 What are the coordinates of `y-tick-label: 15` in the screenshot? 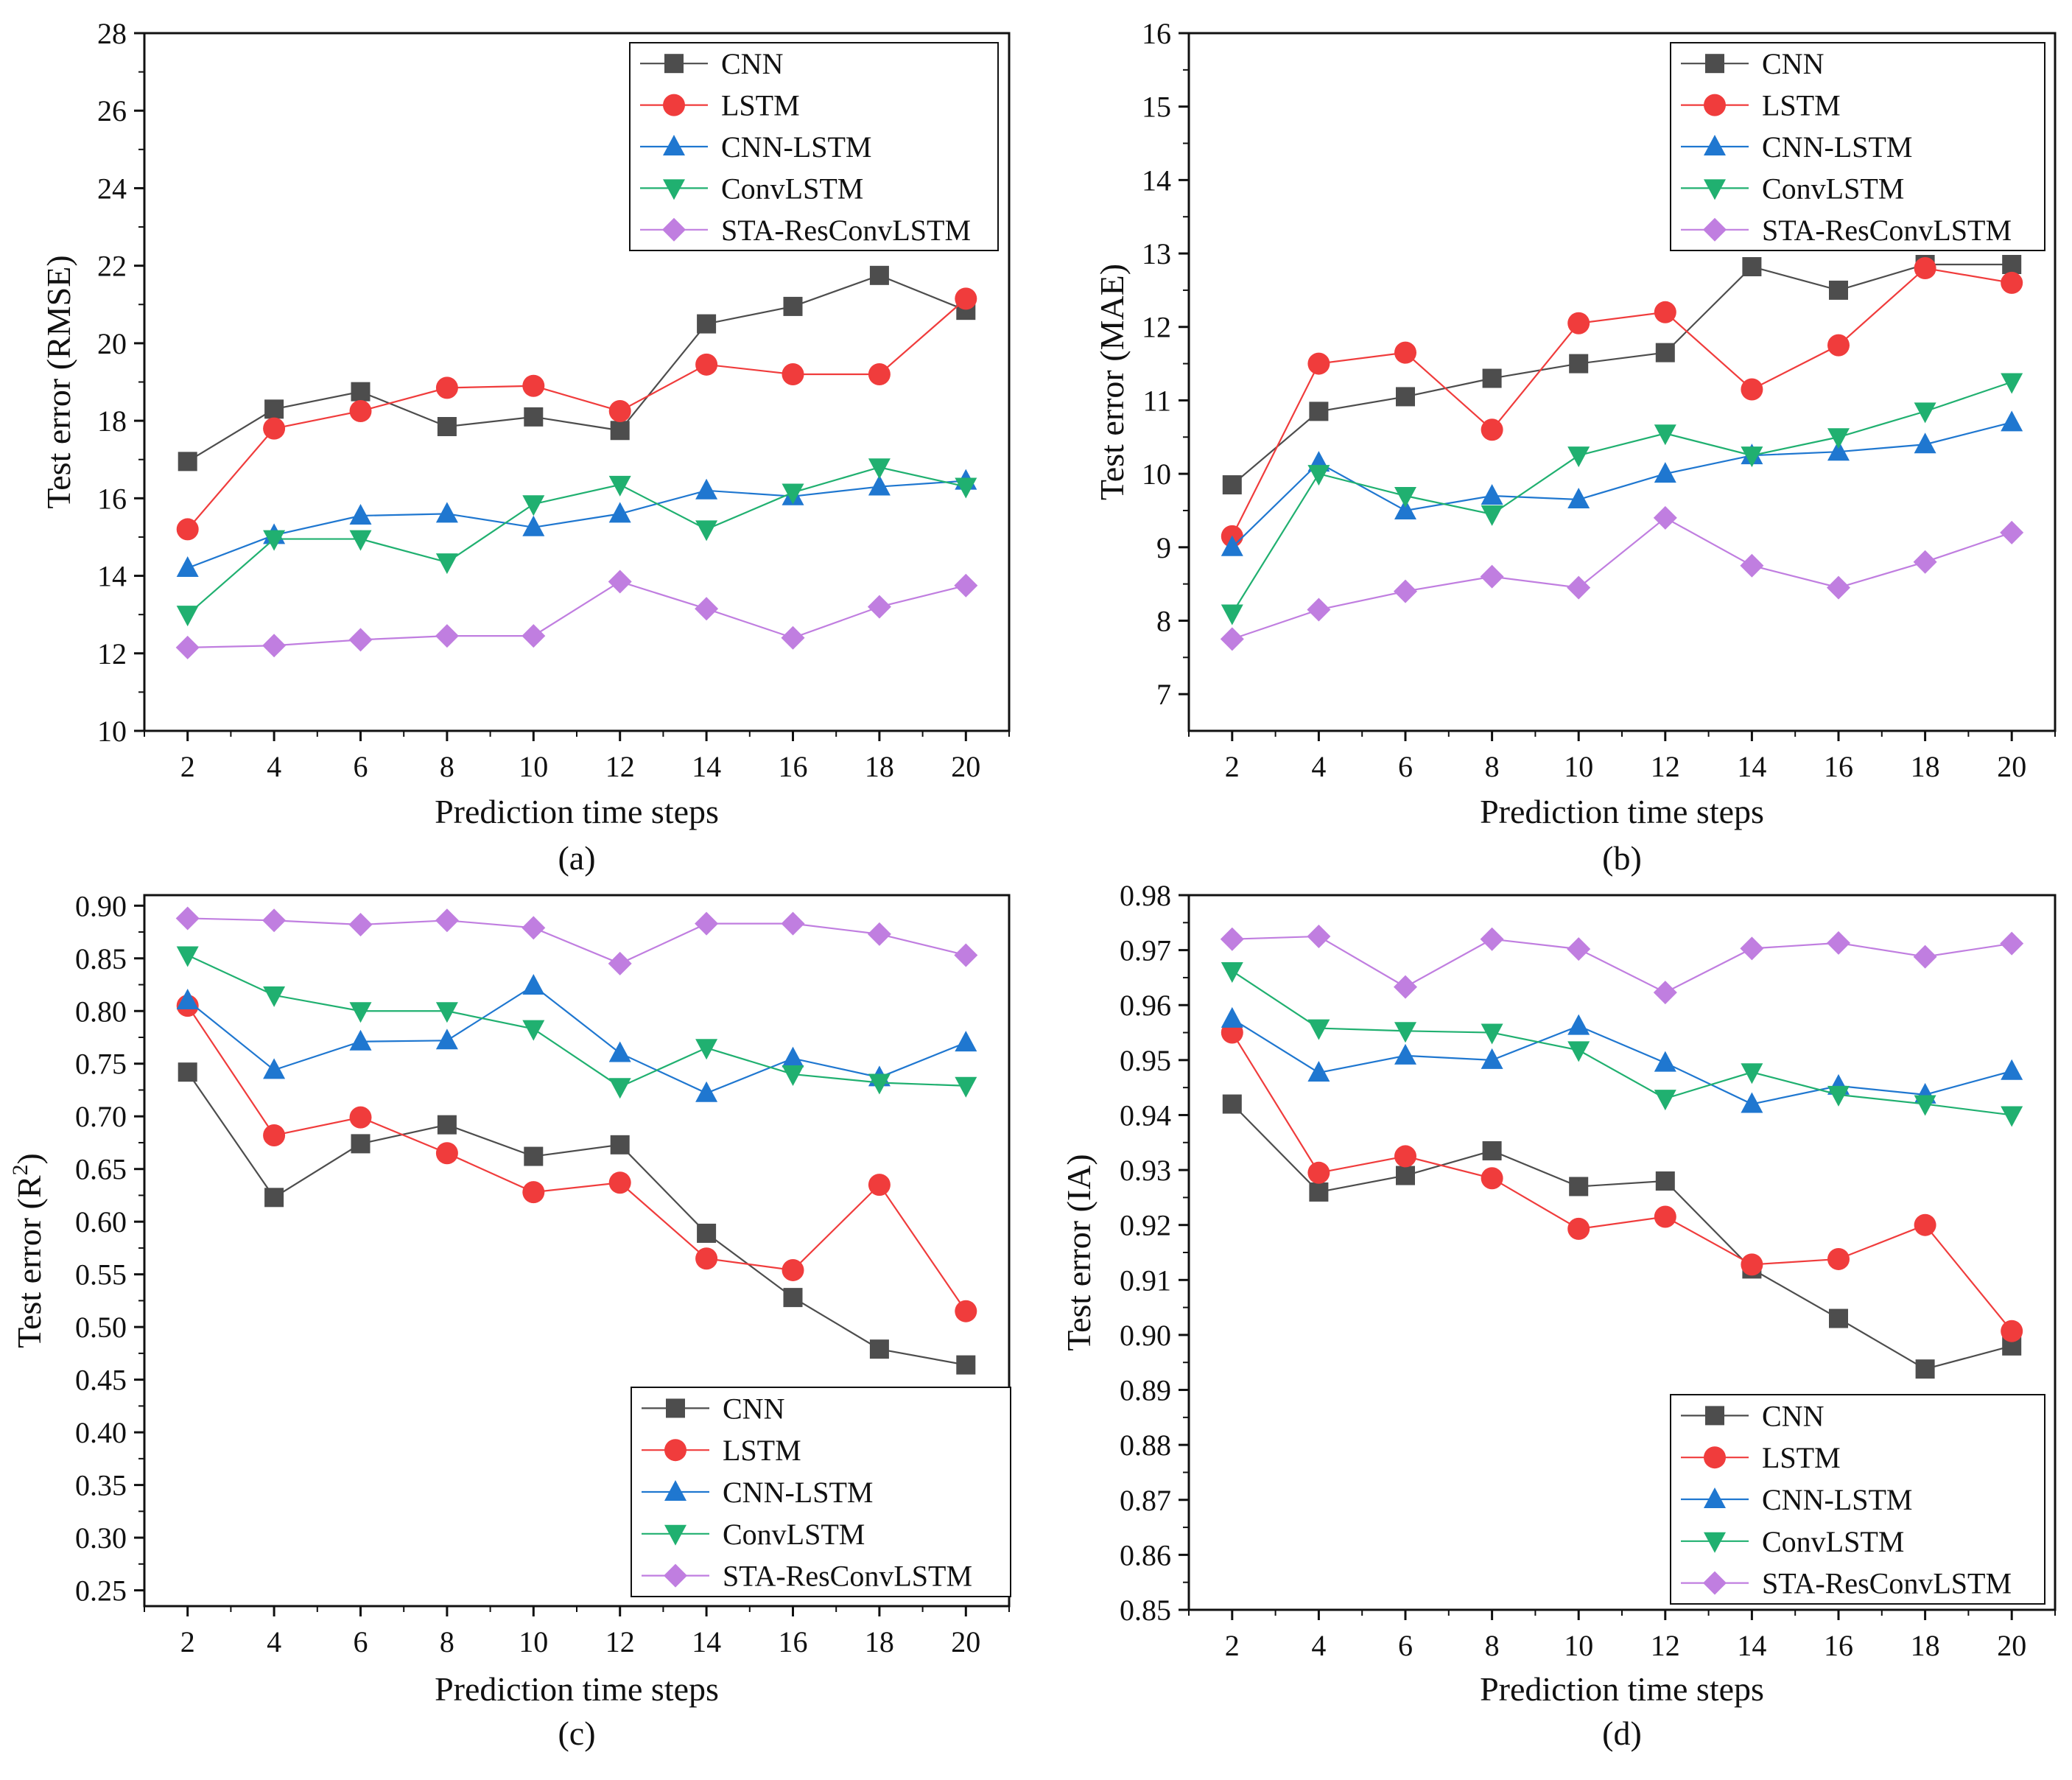 It's located at (1156, 107).